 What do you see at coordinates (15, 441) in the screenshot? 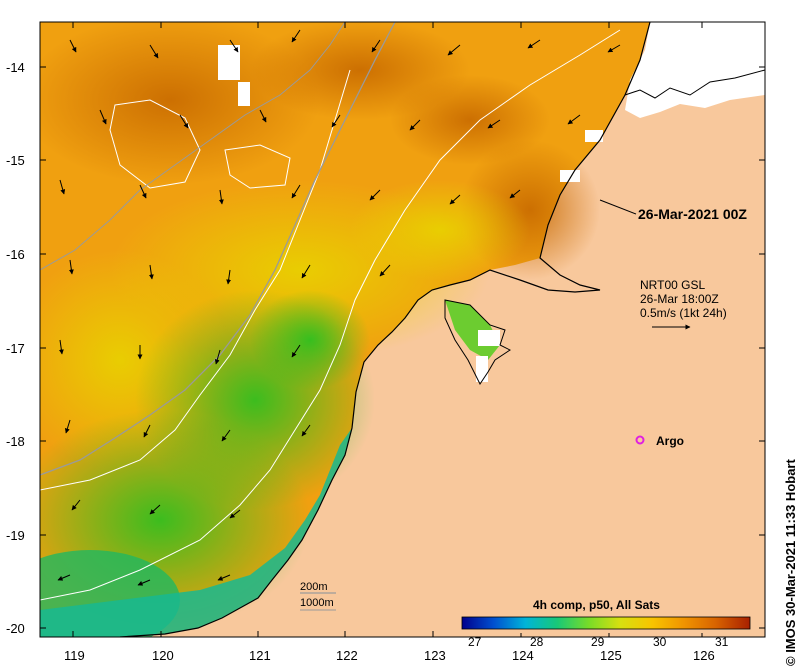
I see `lat-tick-label: -18` at bounding box center [15, 441].